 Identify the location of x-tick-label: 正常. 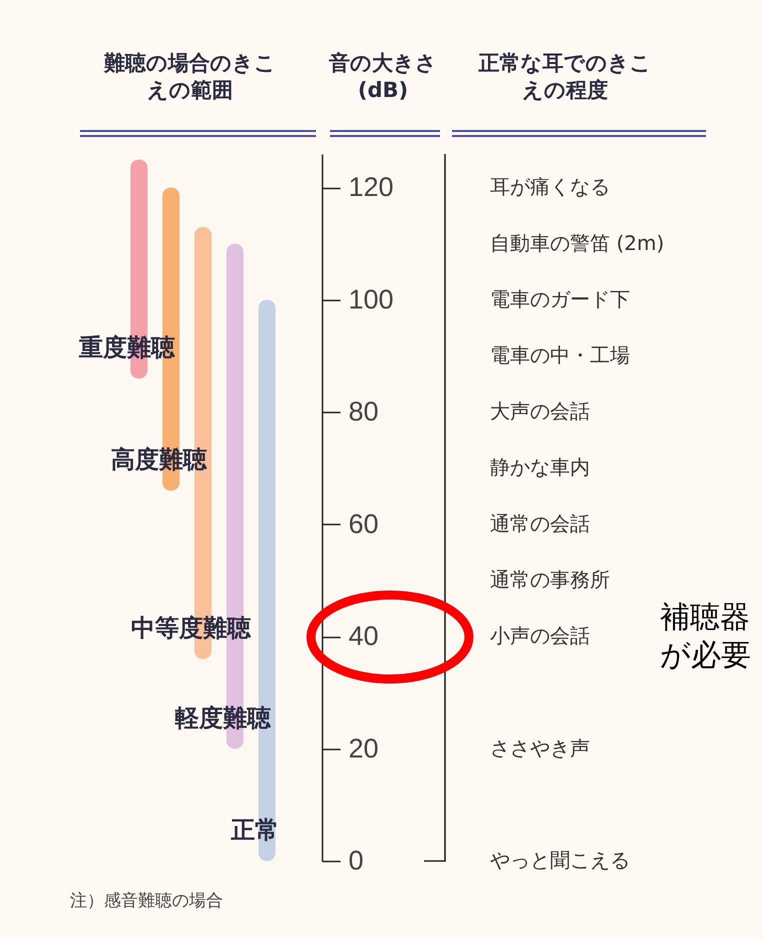
(254, 830).